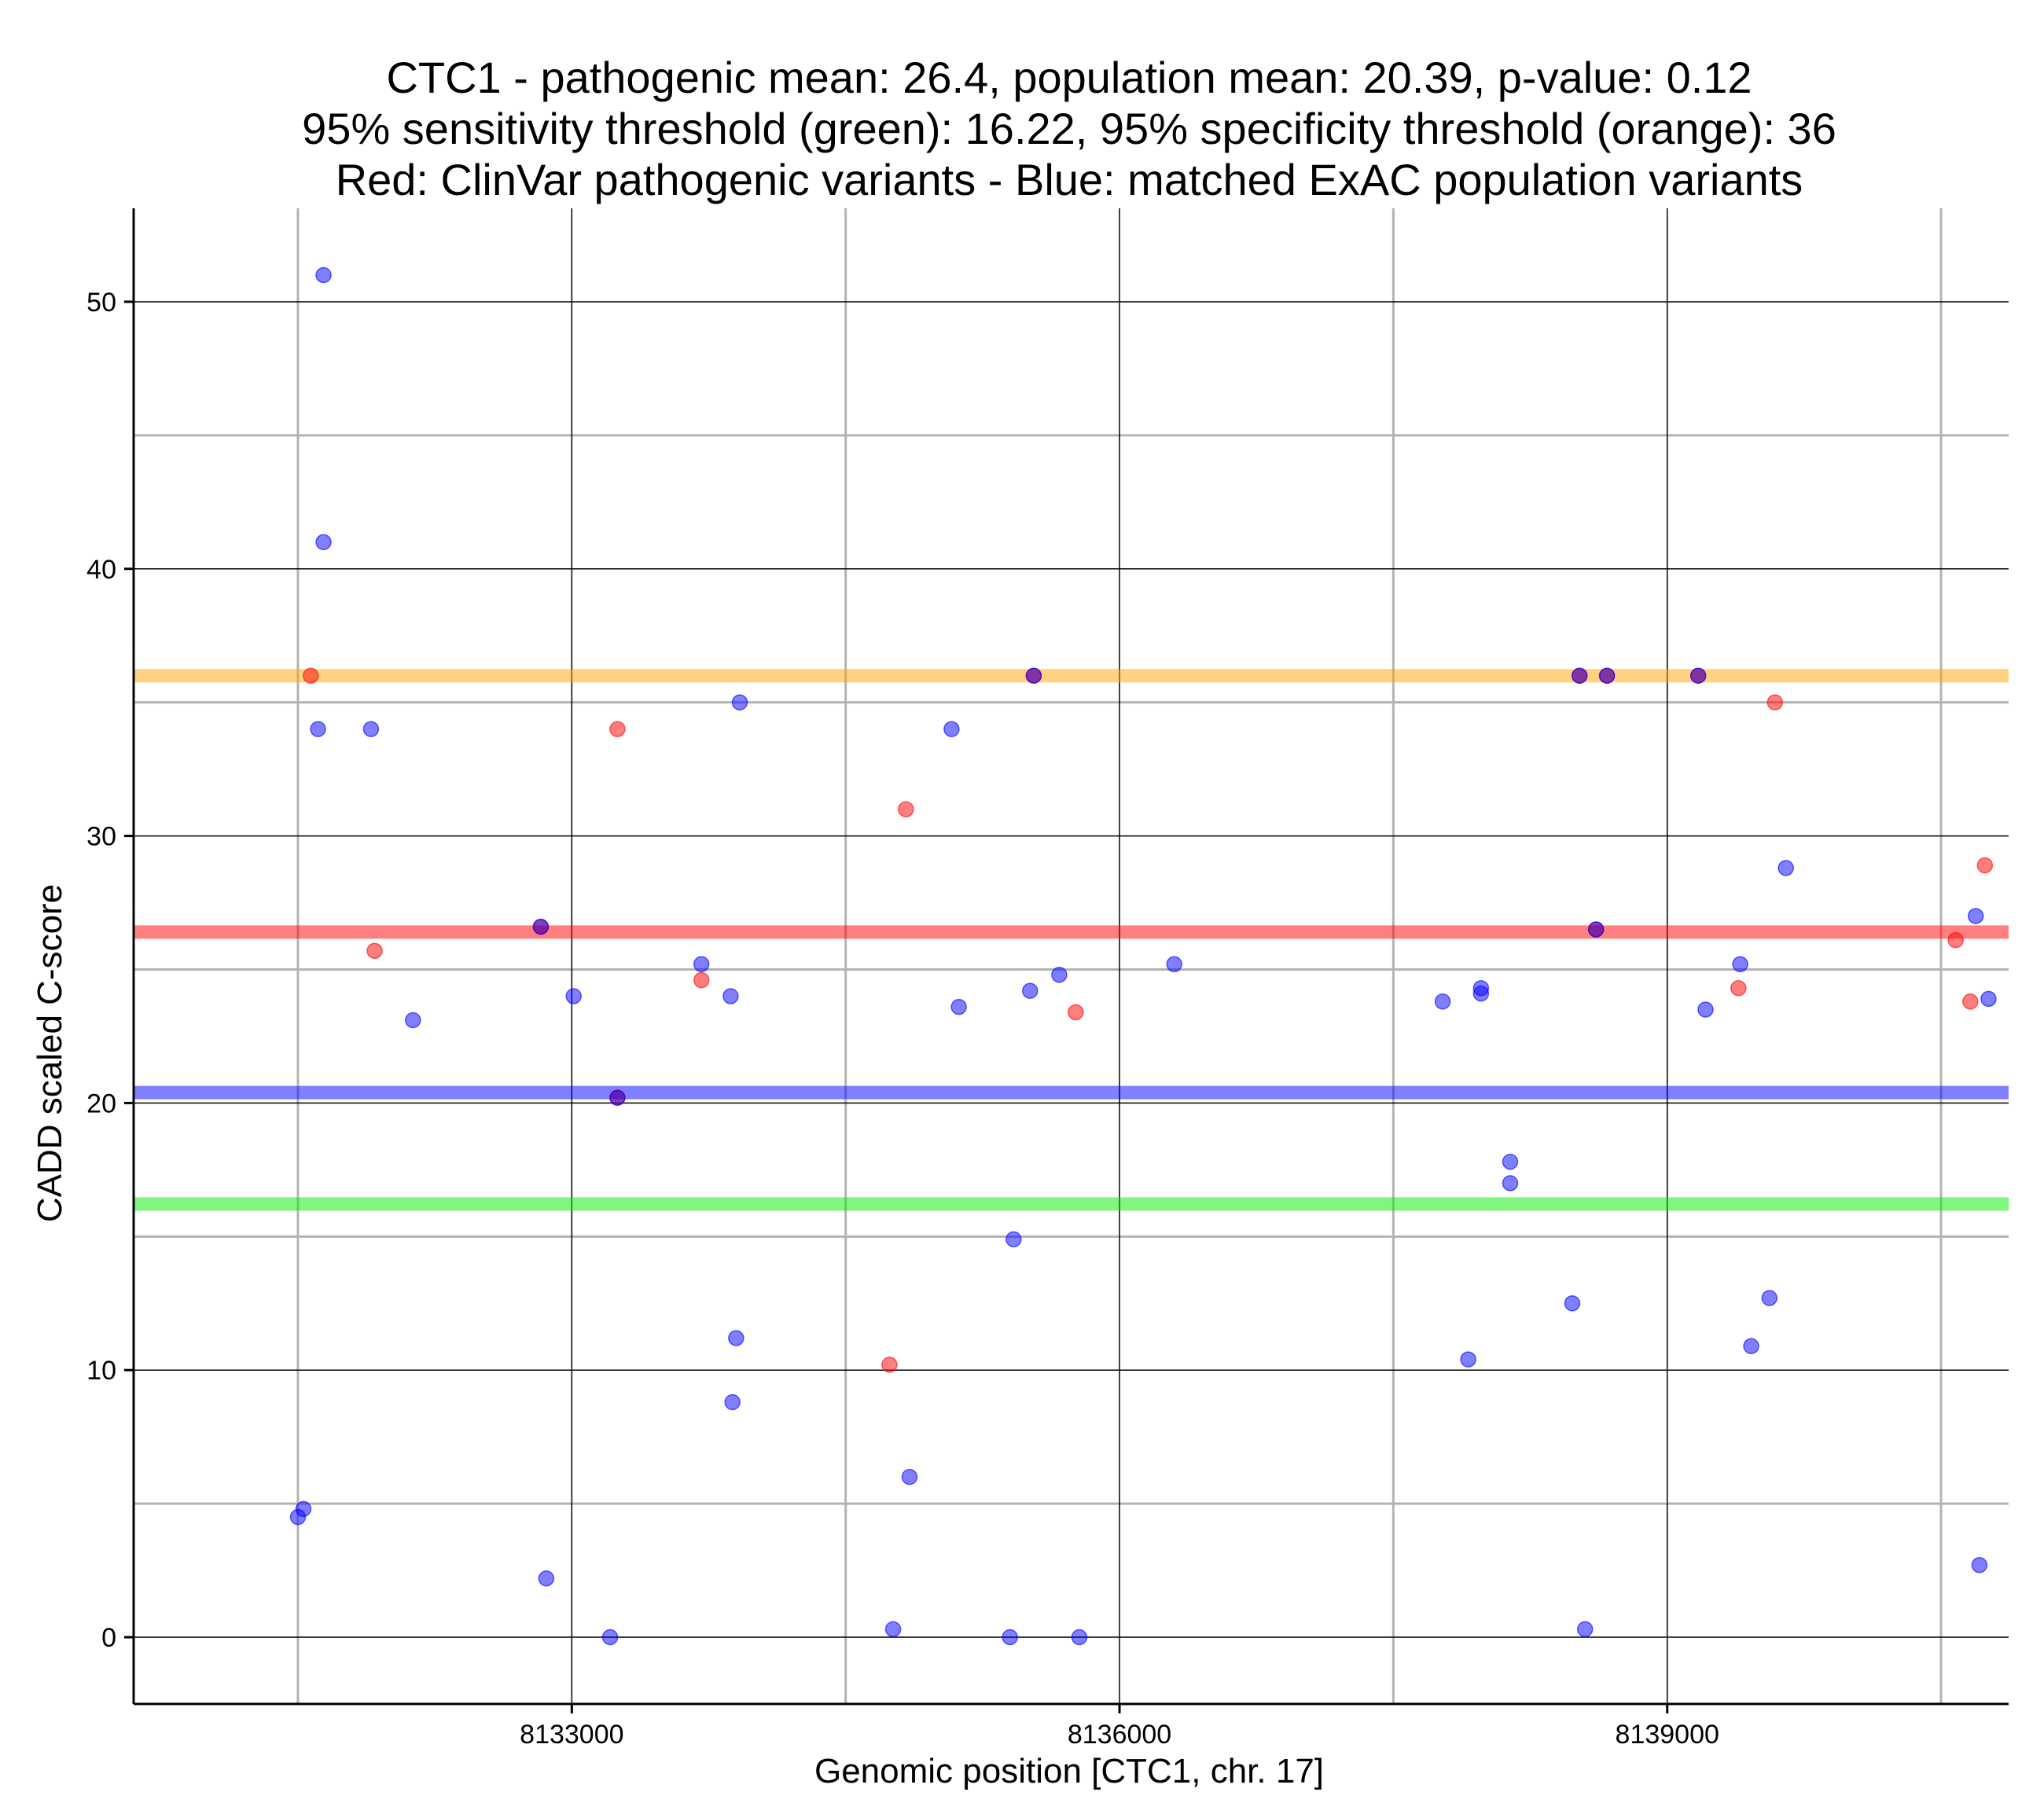 This screenshot has height=1814, width=2044. Describe the element at coordinates (101, 837) in the screenshot. I see `y-tick-label: 30` at that location.